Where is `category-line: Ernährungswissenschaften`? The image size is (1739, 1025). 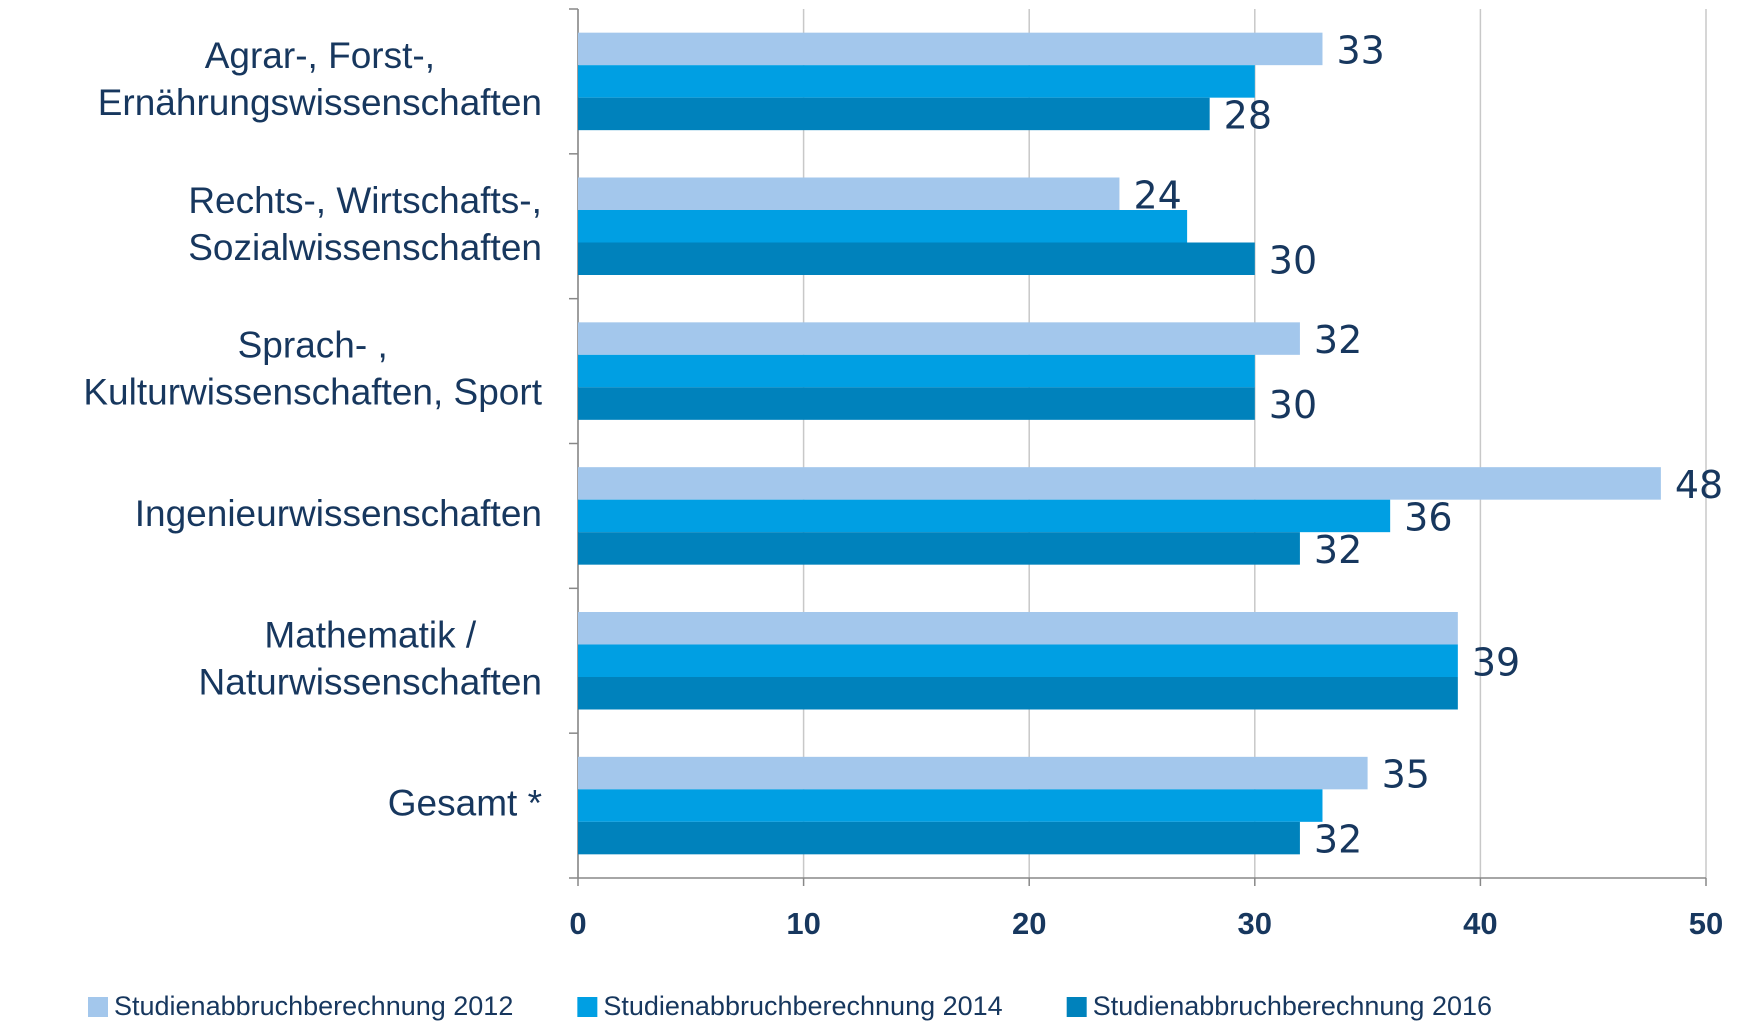 category-line: Ernährungswissenschaften is located at coordinates (320, 102).